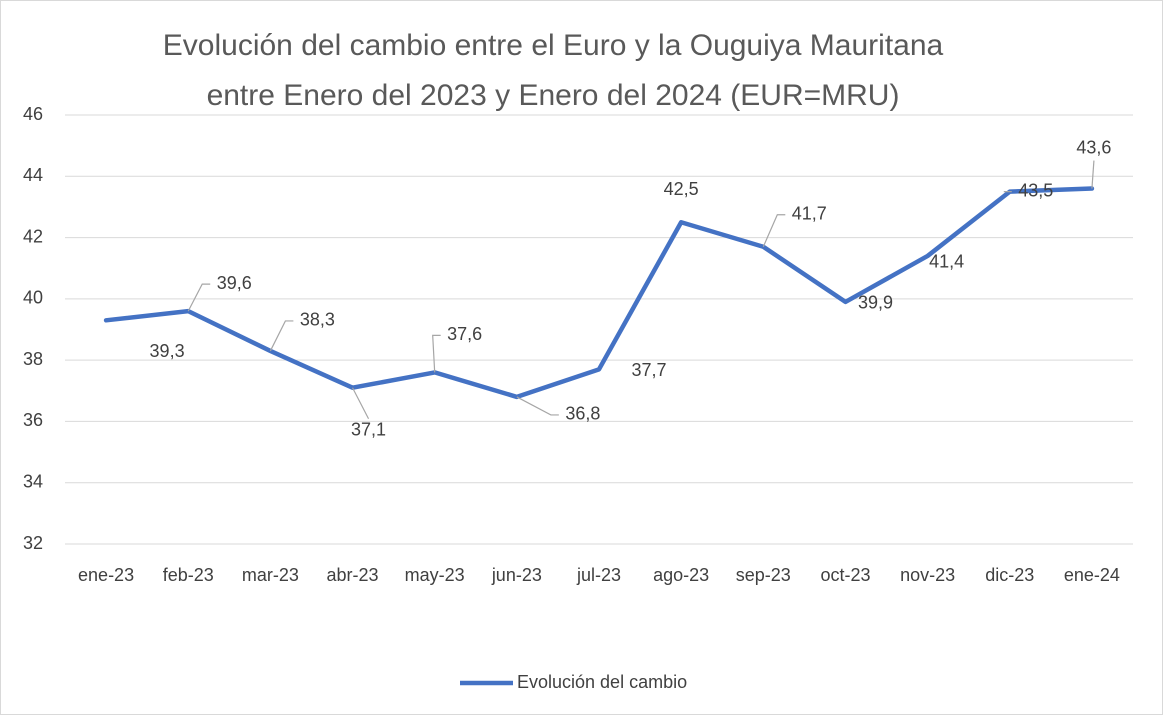  What do you see at coordinates (946, 262) in the screenshot?
I see `data-label: 41,4` at bounding box center [946, 262].